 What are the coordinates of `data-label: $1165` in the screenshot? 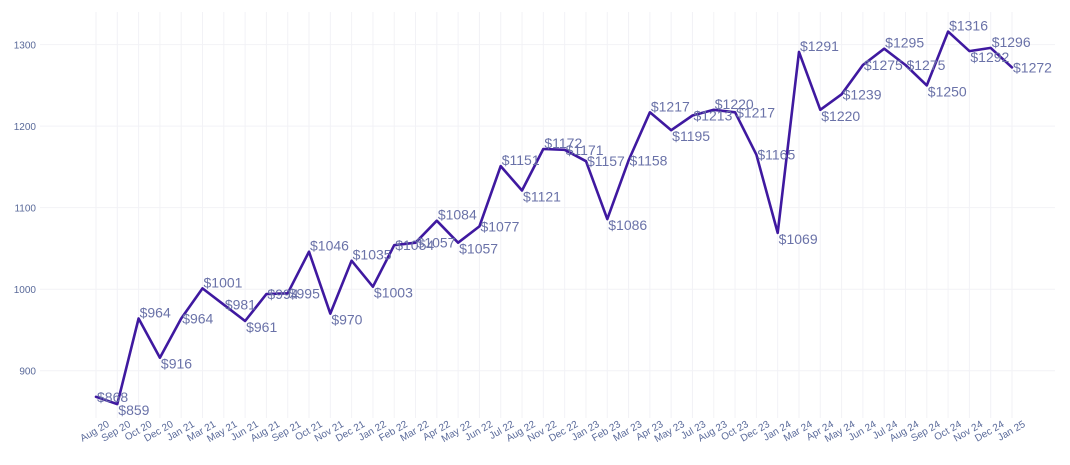 It's located at (776, 155).